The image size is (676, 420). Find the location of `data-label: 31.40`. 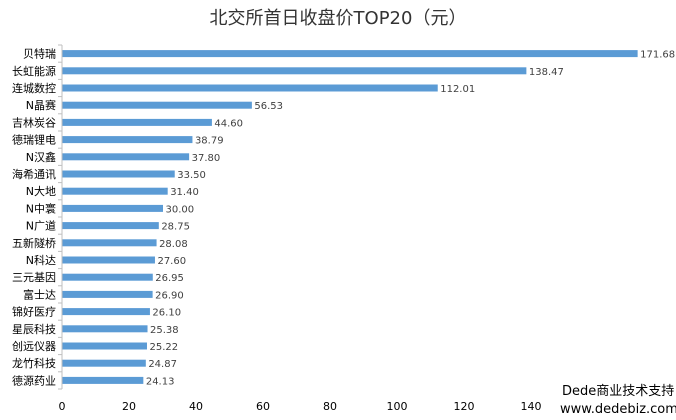

data-label: 31.40 is located at coordinates (184, 192).